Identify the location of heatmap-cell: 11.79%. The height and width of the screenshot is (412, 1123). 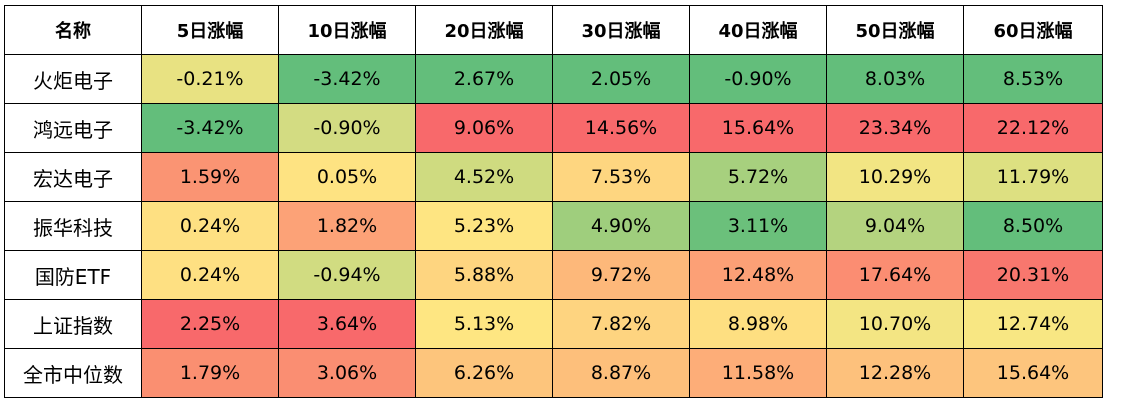
(1033, 177).